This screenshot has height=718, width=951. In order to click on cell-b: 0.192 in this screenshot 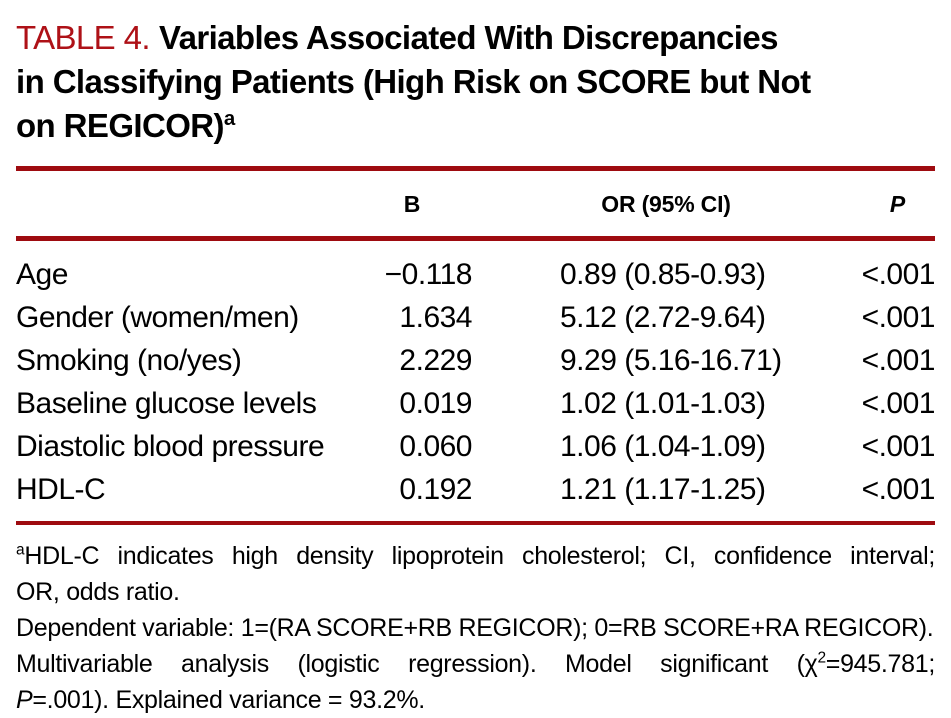, I will do `click(435, 489)`.